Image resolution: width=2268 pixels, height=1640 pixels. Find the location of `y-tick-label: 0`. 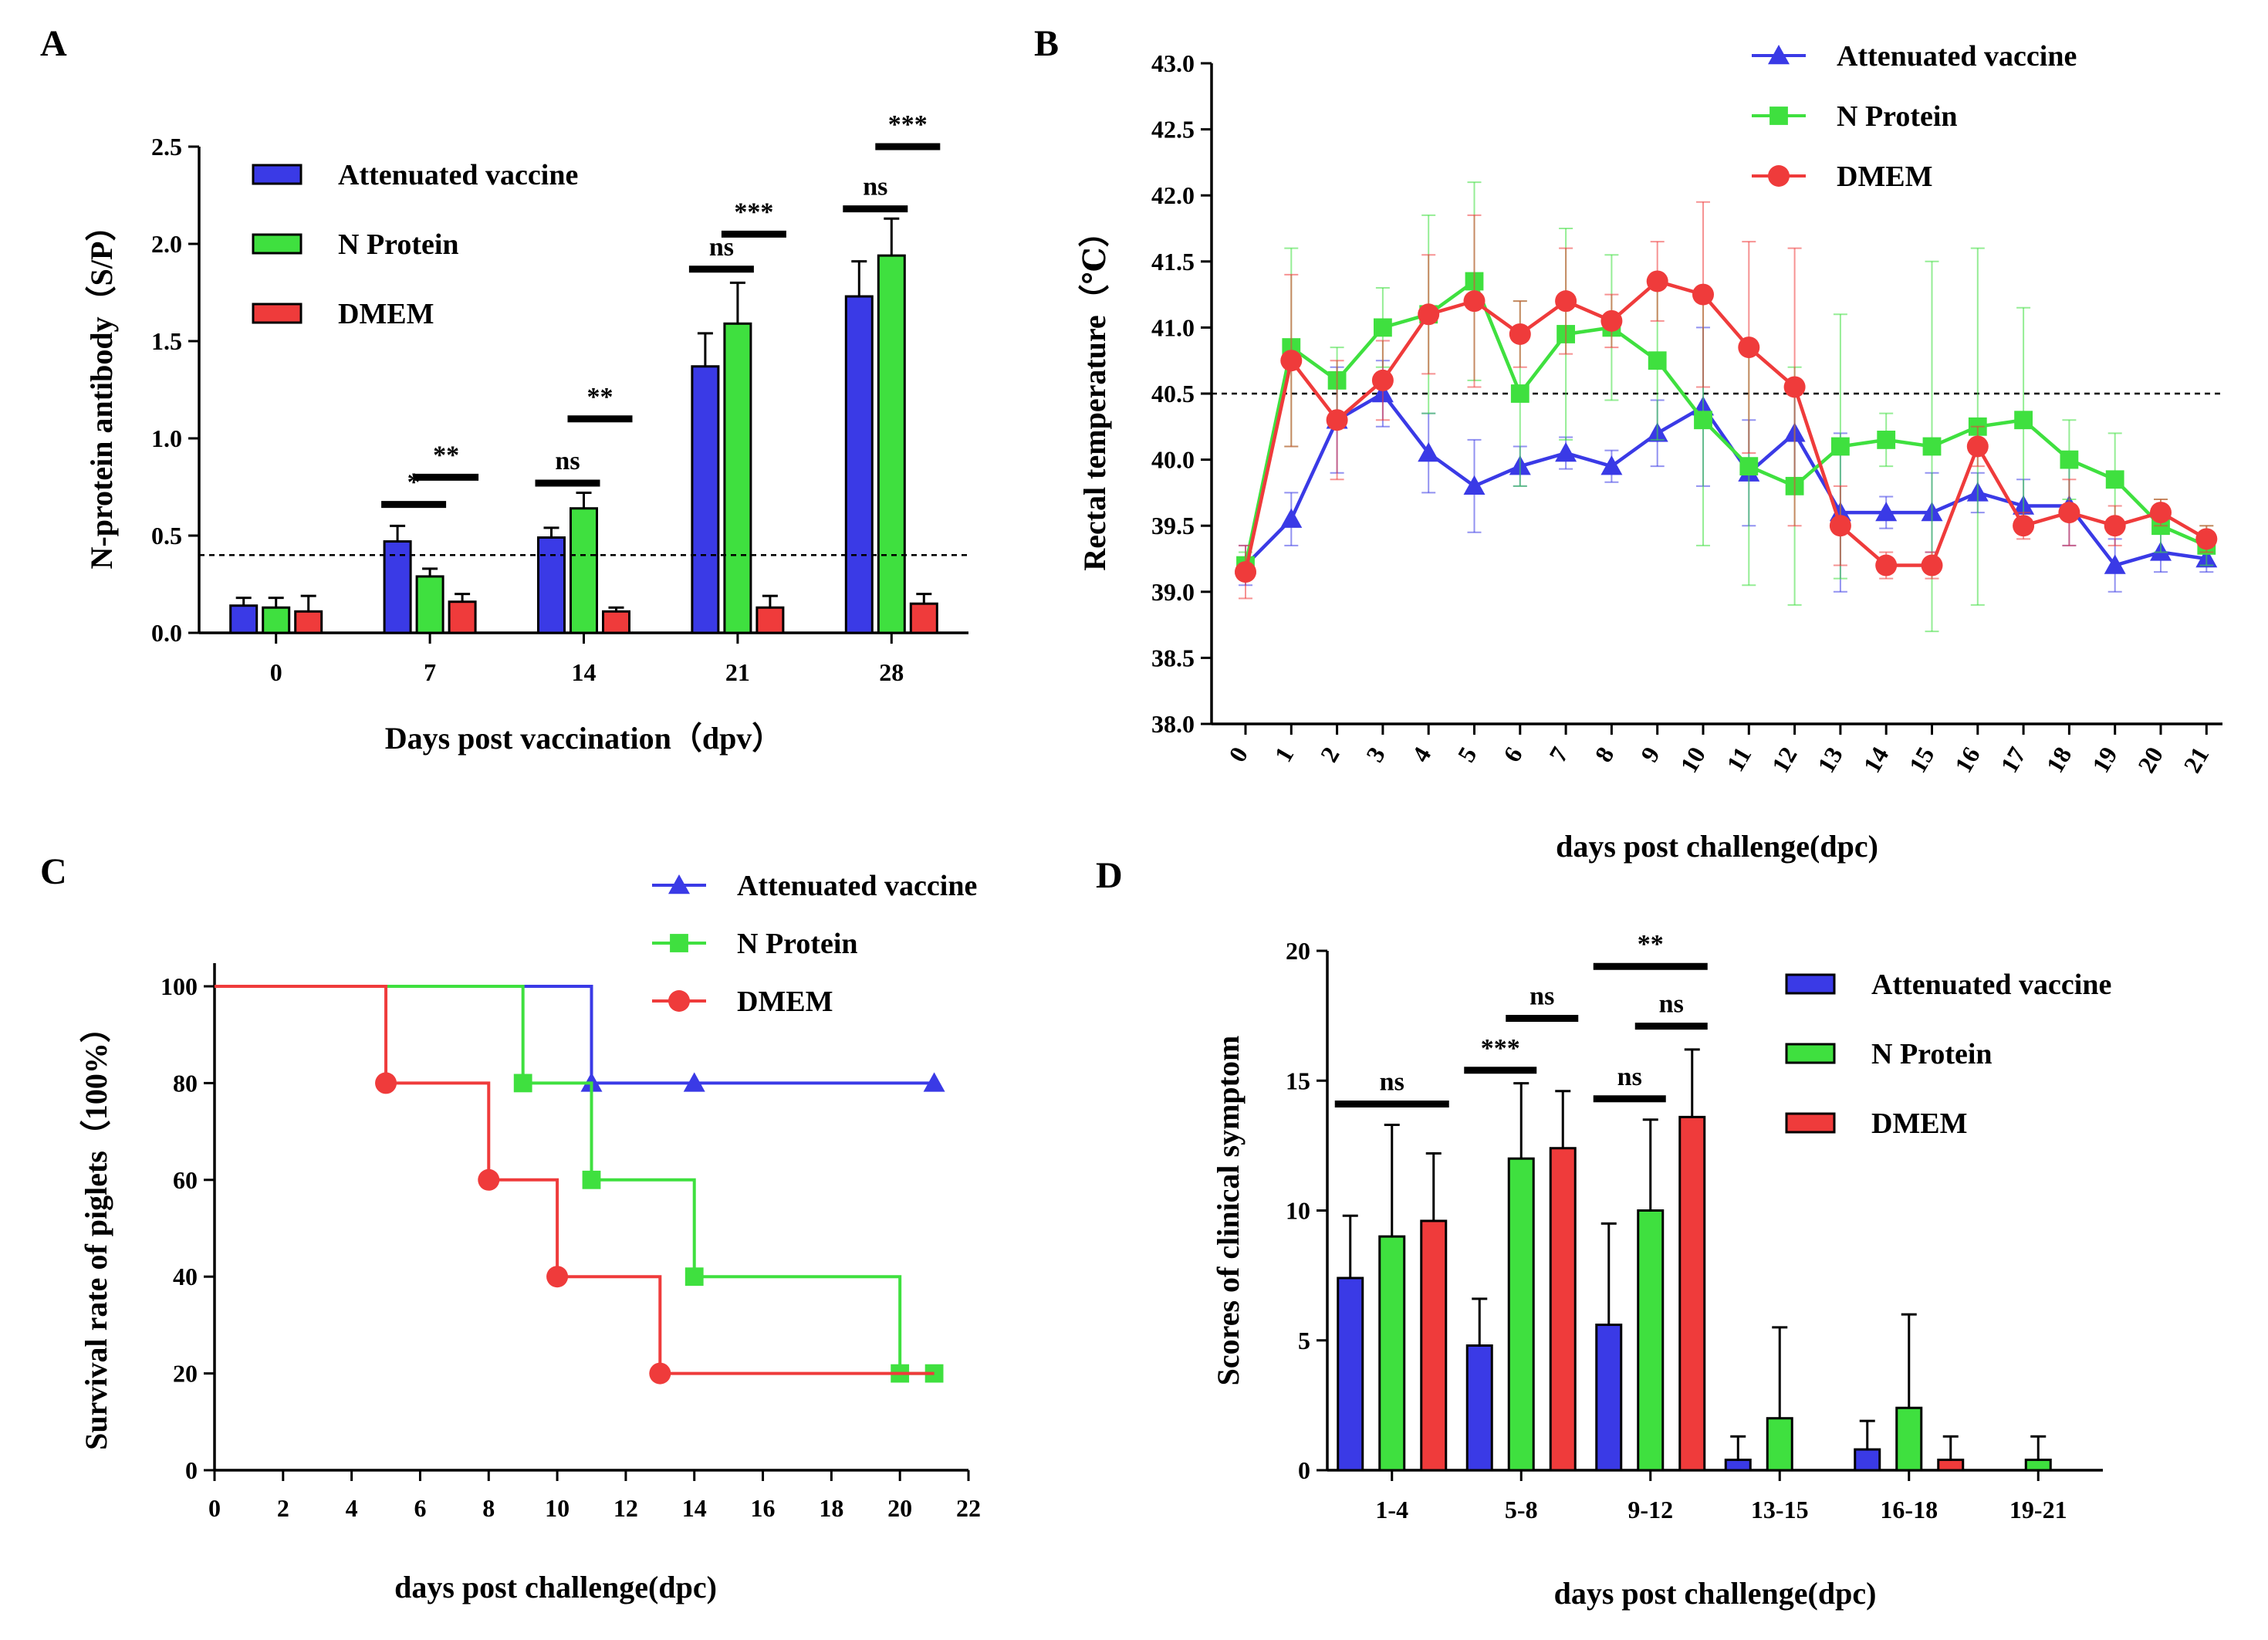

y-tick-label: 0 is located at coordinates (1304, 1470).